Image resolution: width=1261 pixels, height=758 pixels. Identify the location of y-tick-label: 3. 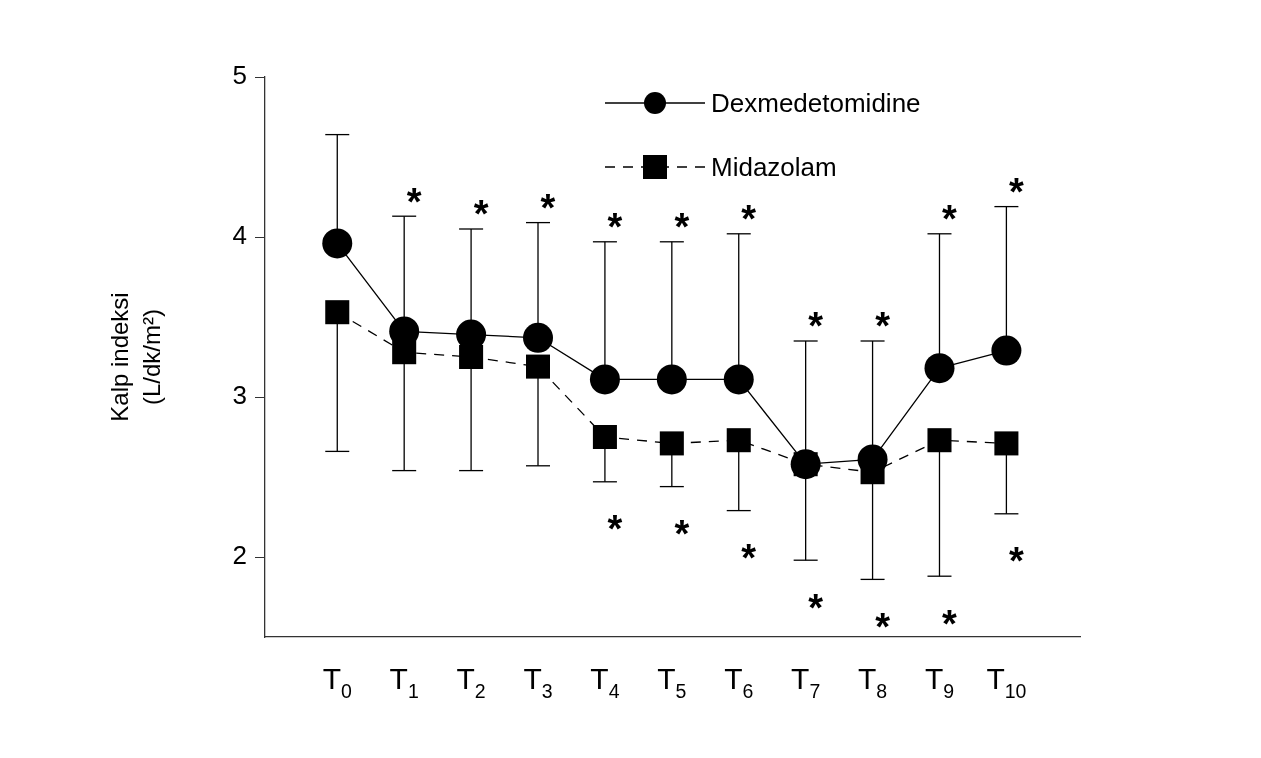
(239, 395).